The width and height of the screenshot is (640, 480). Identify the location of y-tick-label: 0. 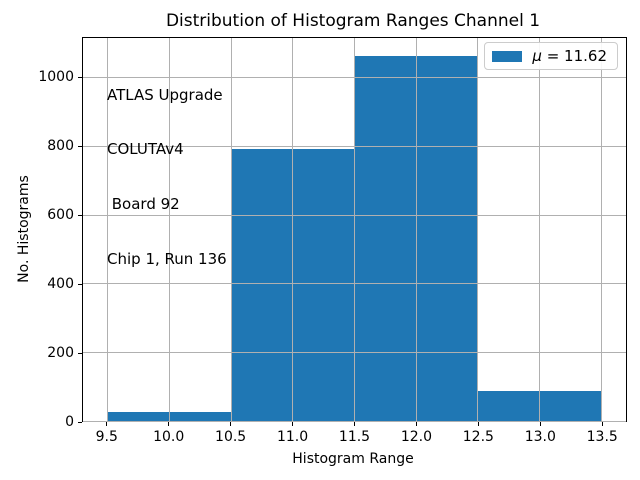
(69, 422).